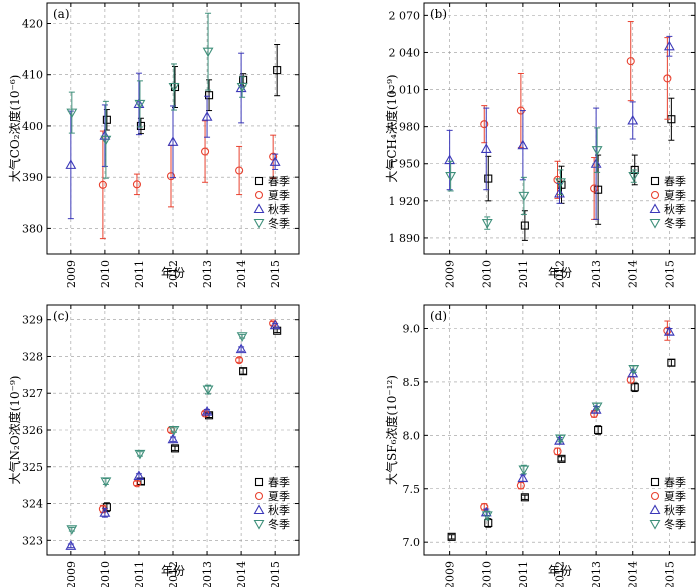 The height and width of the screenshot is (587, 700). What do you see at coordinates (32, 504) in the screenshot?
I see `y-tick-label: 324` at bounding box center [32, 504].